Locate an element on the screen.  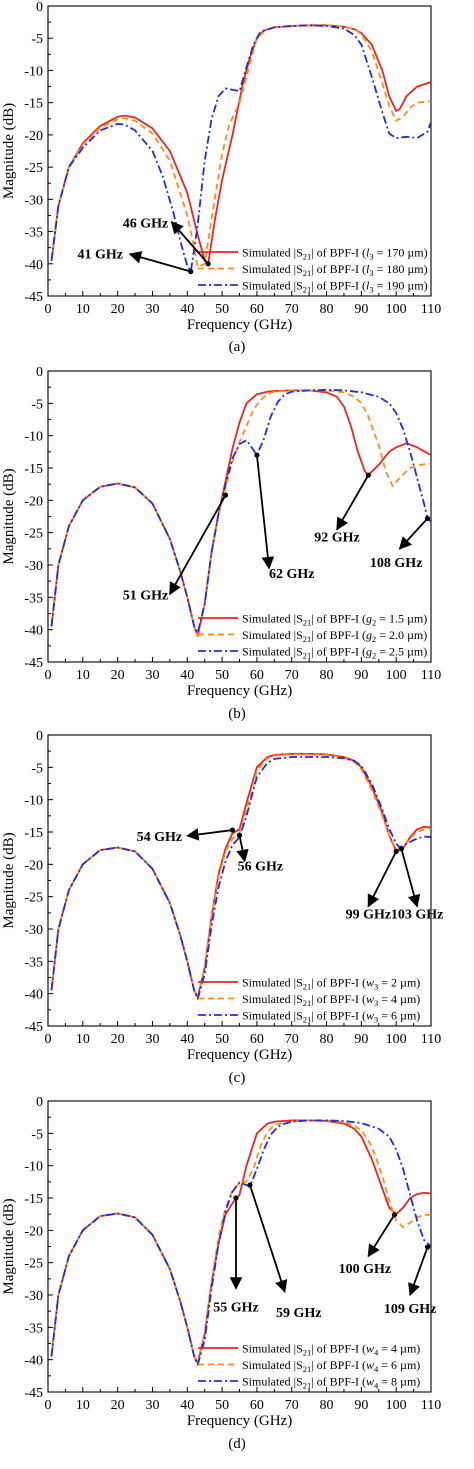
panel-b-x-tick-label: 90 is located at coordinates (361, 675).